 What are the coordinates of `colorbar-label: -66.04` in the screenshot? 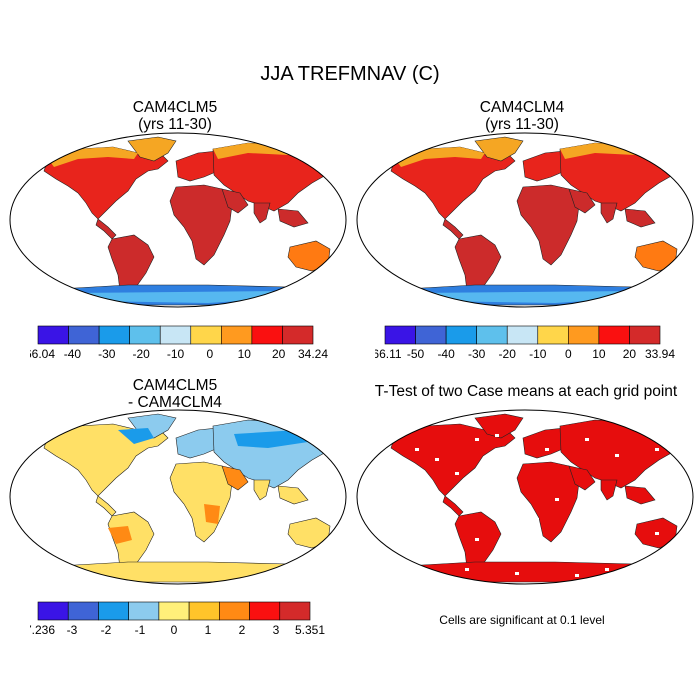 It's located at (42, 354).